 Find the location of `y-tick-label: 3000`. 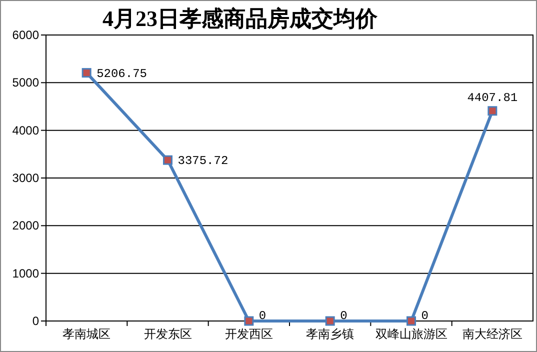

y-tick-label: 3000 is located at coordinates (26, 178).